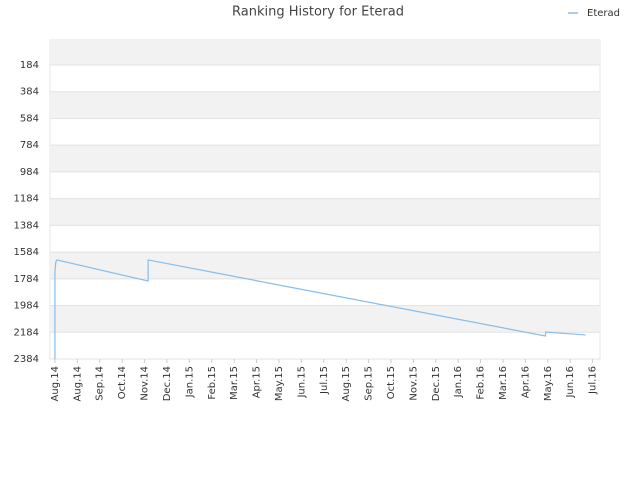 This screenshot has width=640, height=480. I want to click on y-tick-label: 1384, so click(26, 225).